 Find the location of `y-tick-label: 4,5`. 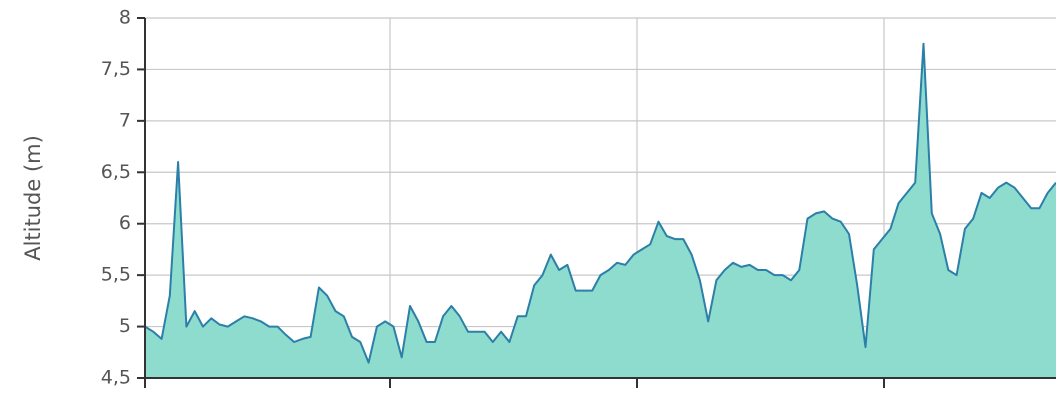

y-tick-label: 4,5 is located at coordinates (116, 378).